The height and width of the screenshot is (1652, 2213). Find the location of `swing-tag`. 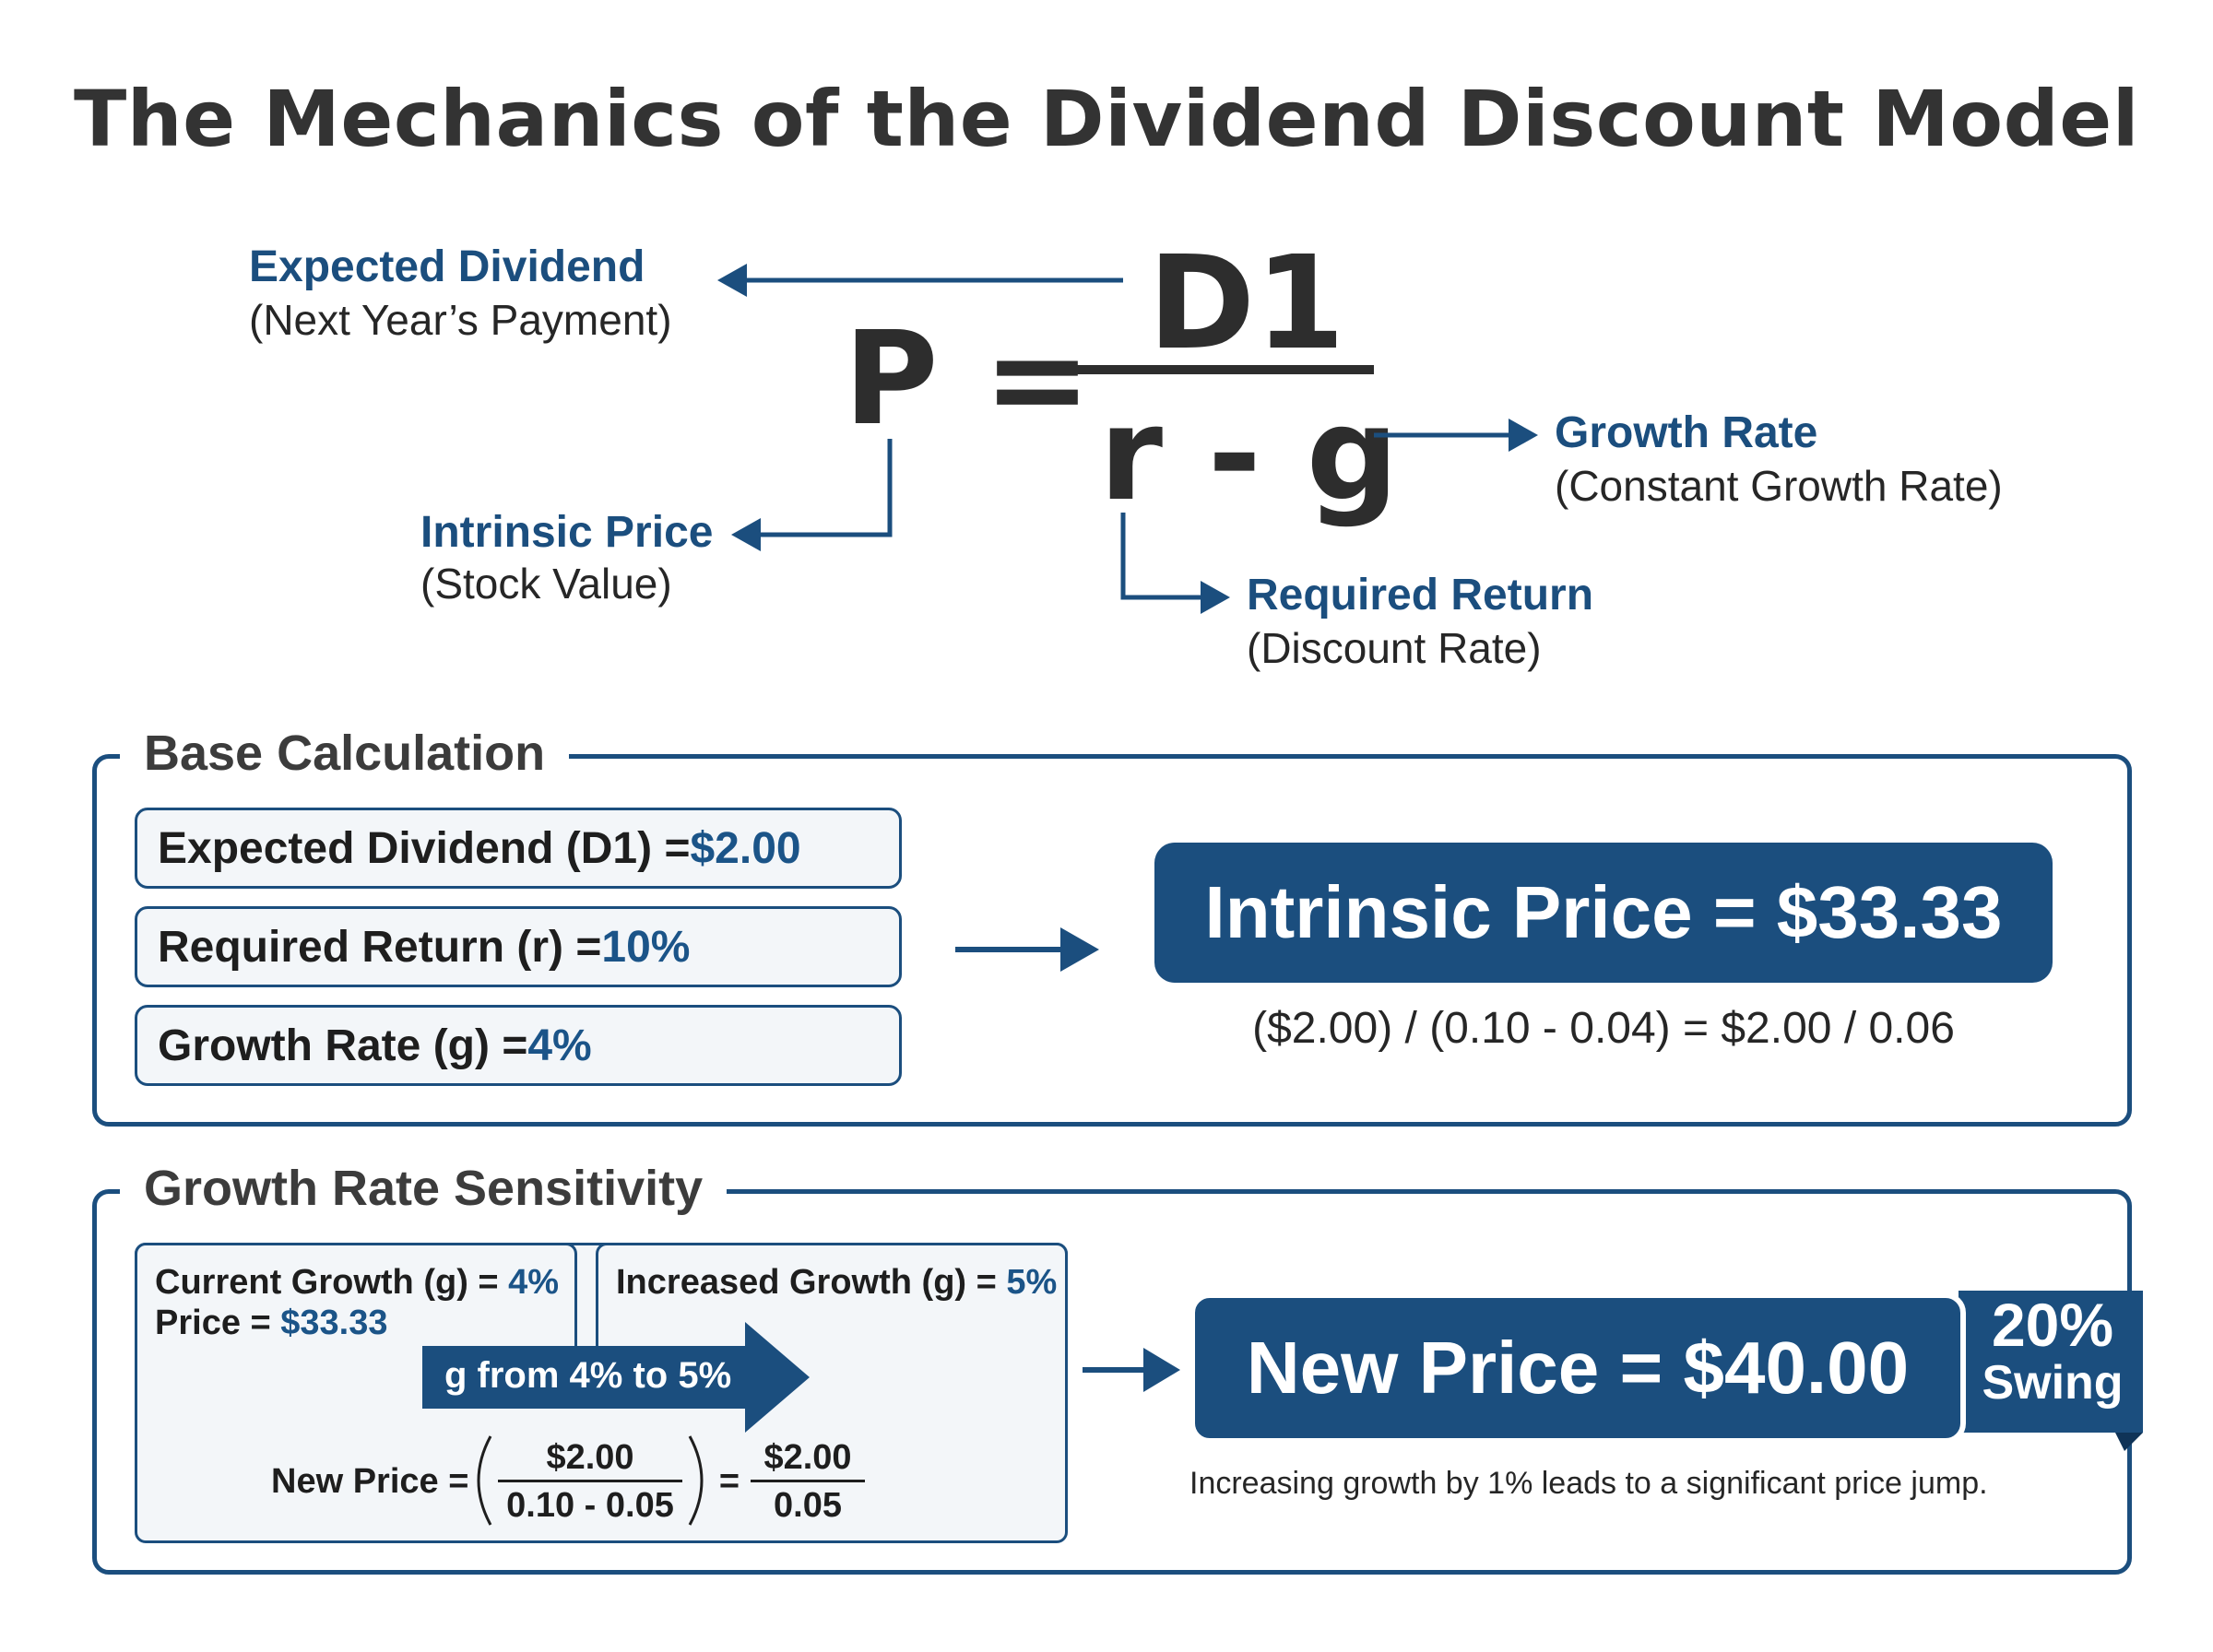

swing-tag is located at coordinates (2051, 1371).